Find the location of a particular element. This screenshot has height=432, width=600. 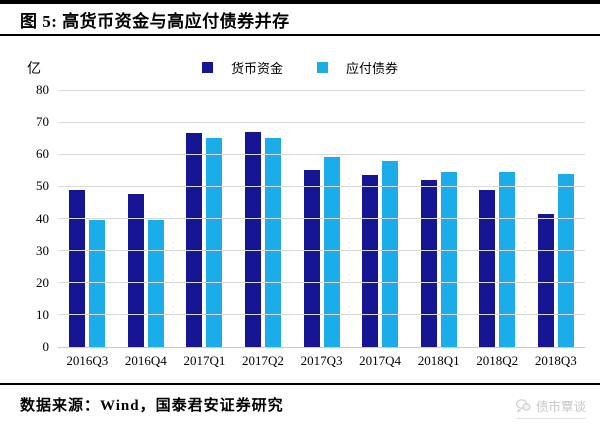

bar-2017Q2-s0 is located at coordinates (252, 239).